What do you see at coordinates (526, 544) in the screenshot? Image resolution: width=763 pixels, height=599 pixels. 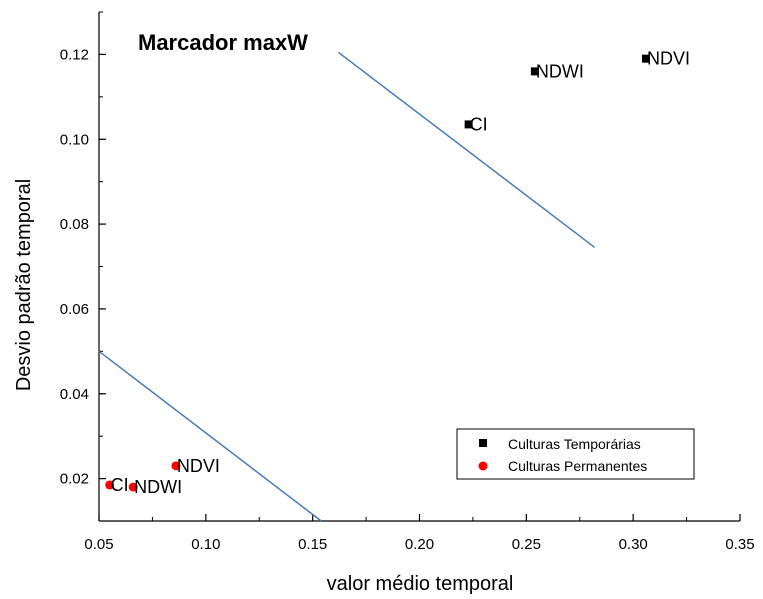 I see `x-tick-label: 0.25` at bounding box center [526, 544].